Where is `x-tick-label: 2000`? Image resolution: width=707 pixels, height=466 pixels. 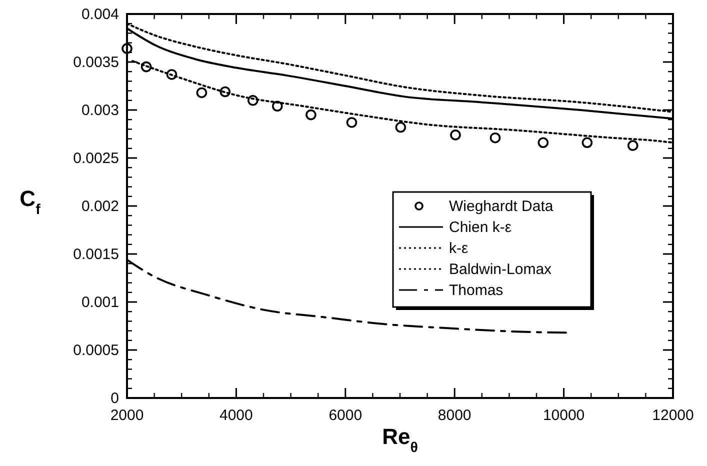 x-tick-label: 2000 is located at coordinates (127, 415).